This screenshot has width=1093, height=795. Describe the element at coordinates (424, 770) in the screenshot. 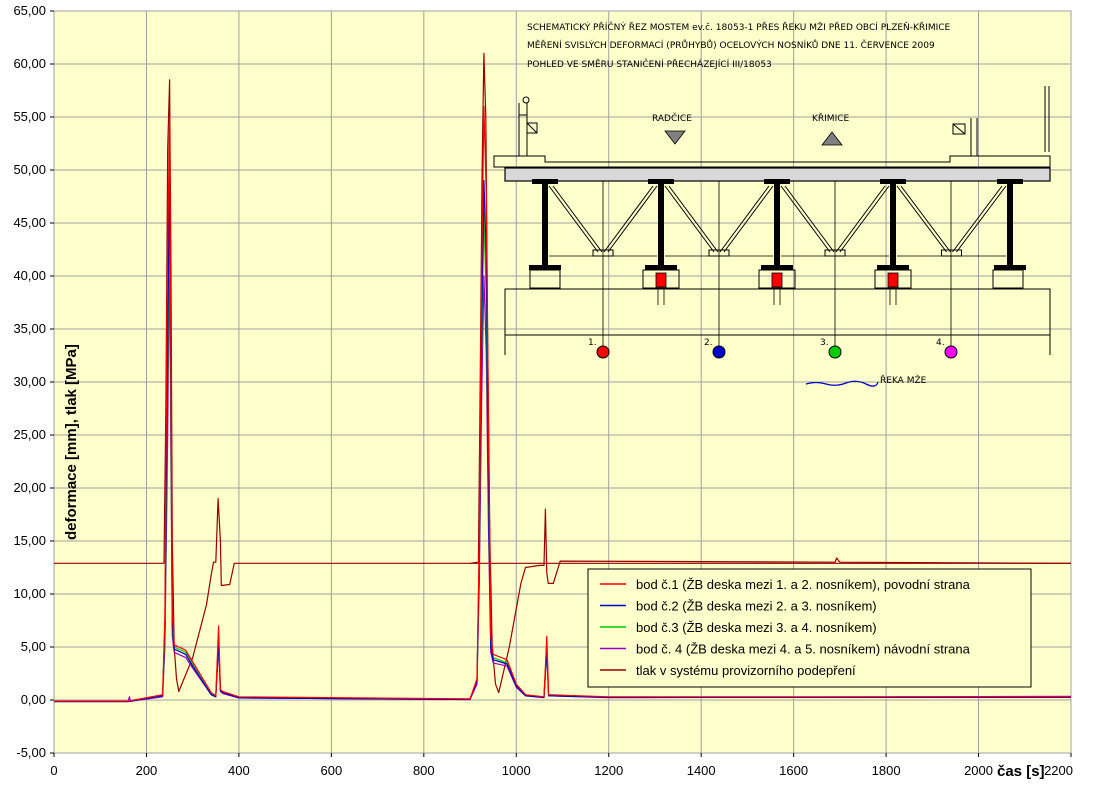

I see `x-tick-label: 800` at that location.